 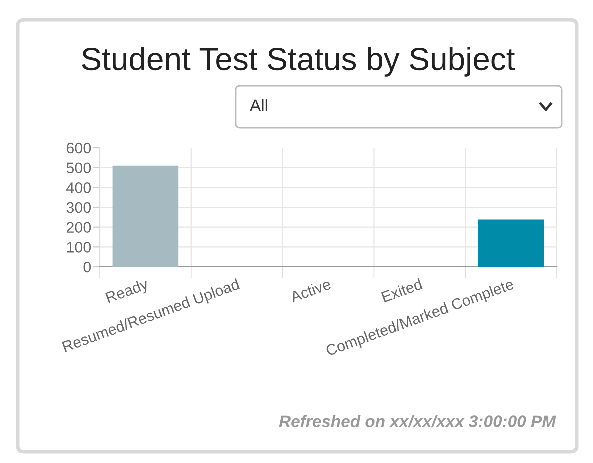 I want to click on y-tick-label: 400, so click(x=79, y=188).